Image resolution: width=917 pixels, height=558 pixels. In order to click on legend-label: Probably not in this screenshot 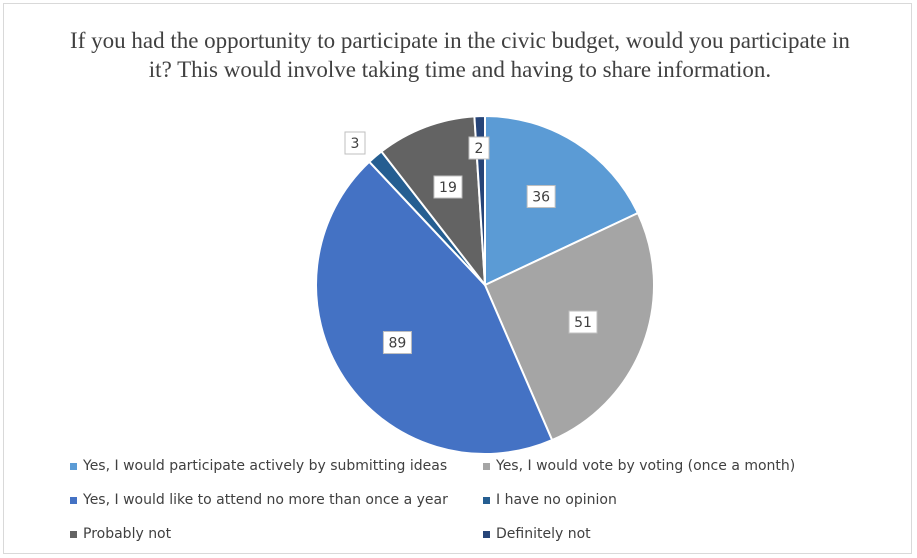, I will do `click(127, 534)`.